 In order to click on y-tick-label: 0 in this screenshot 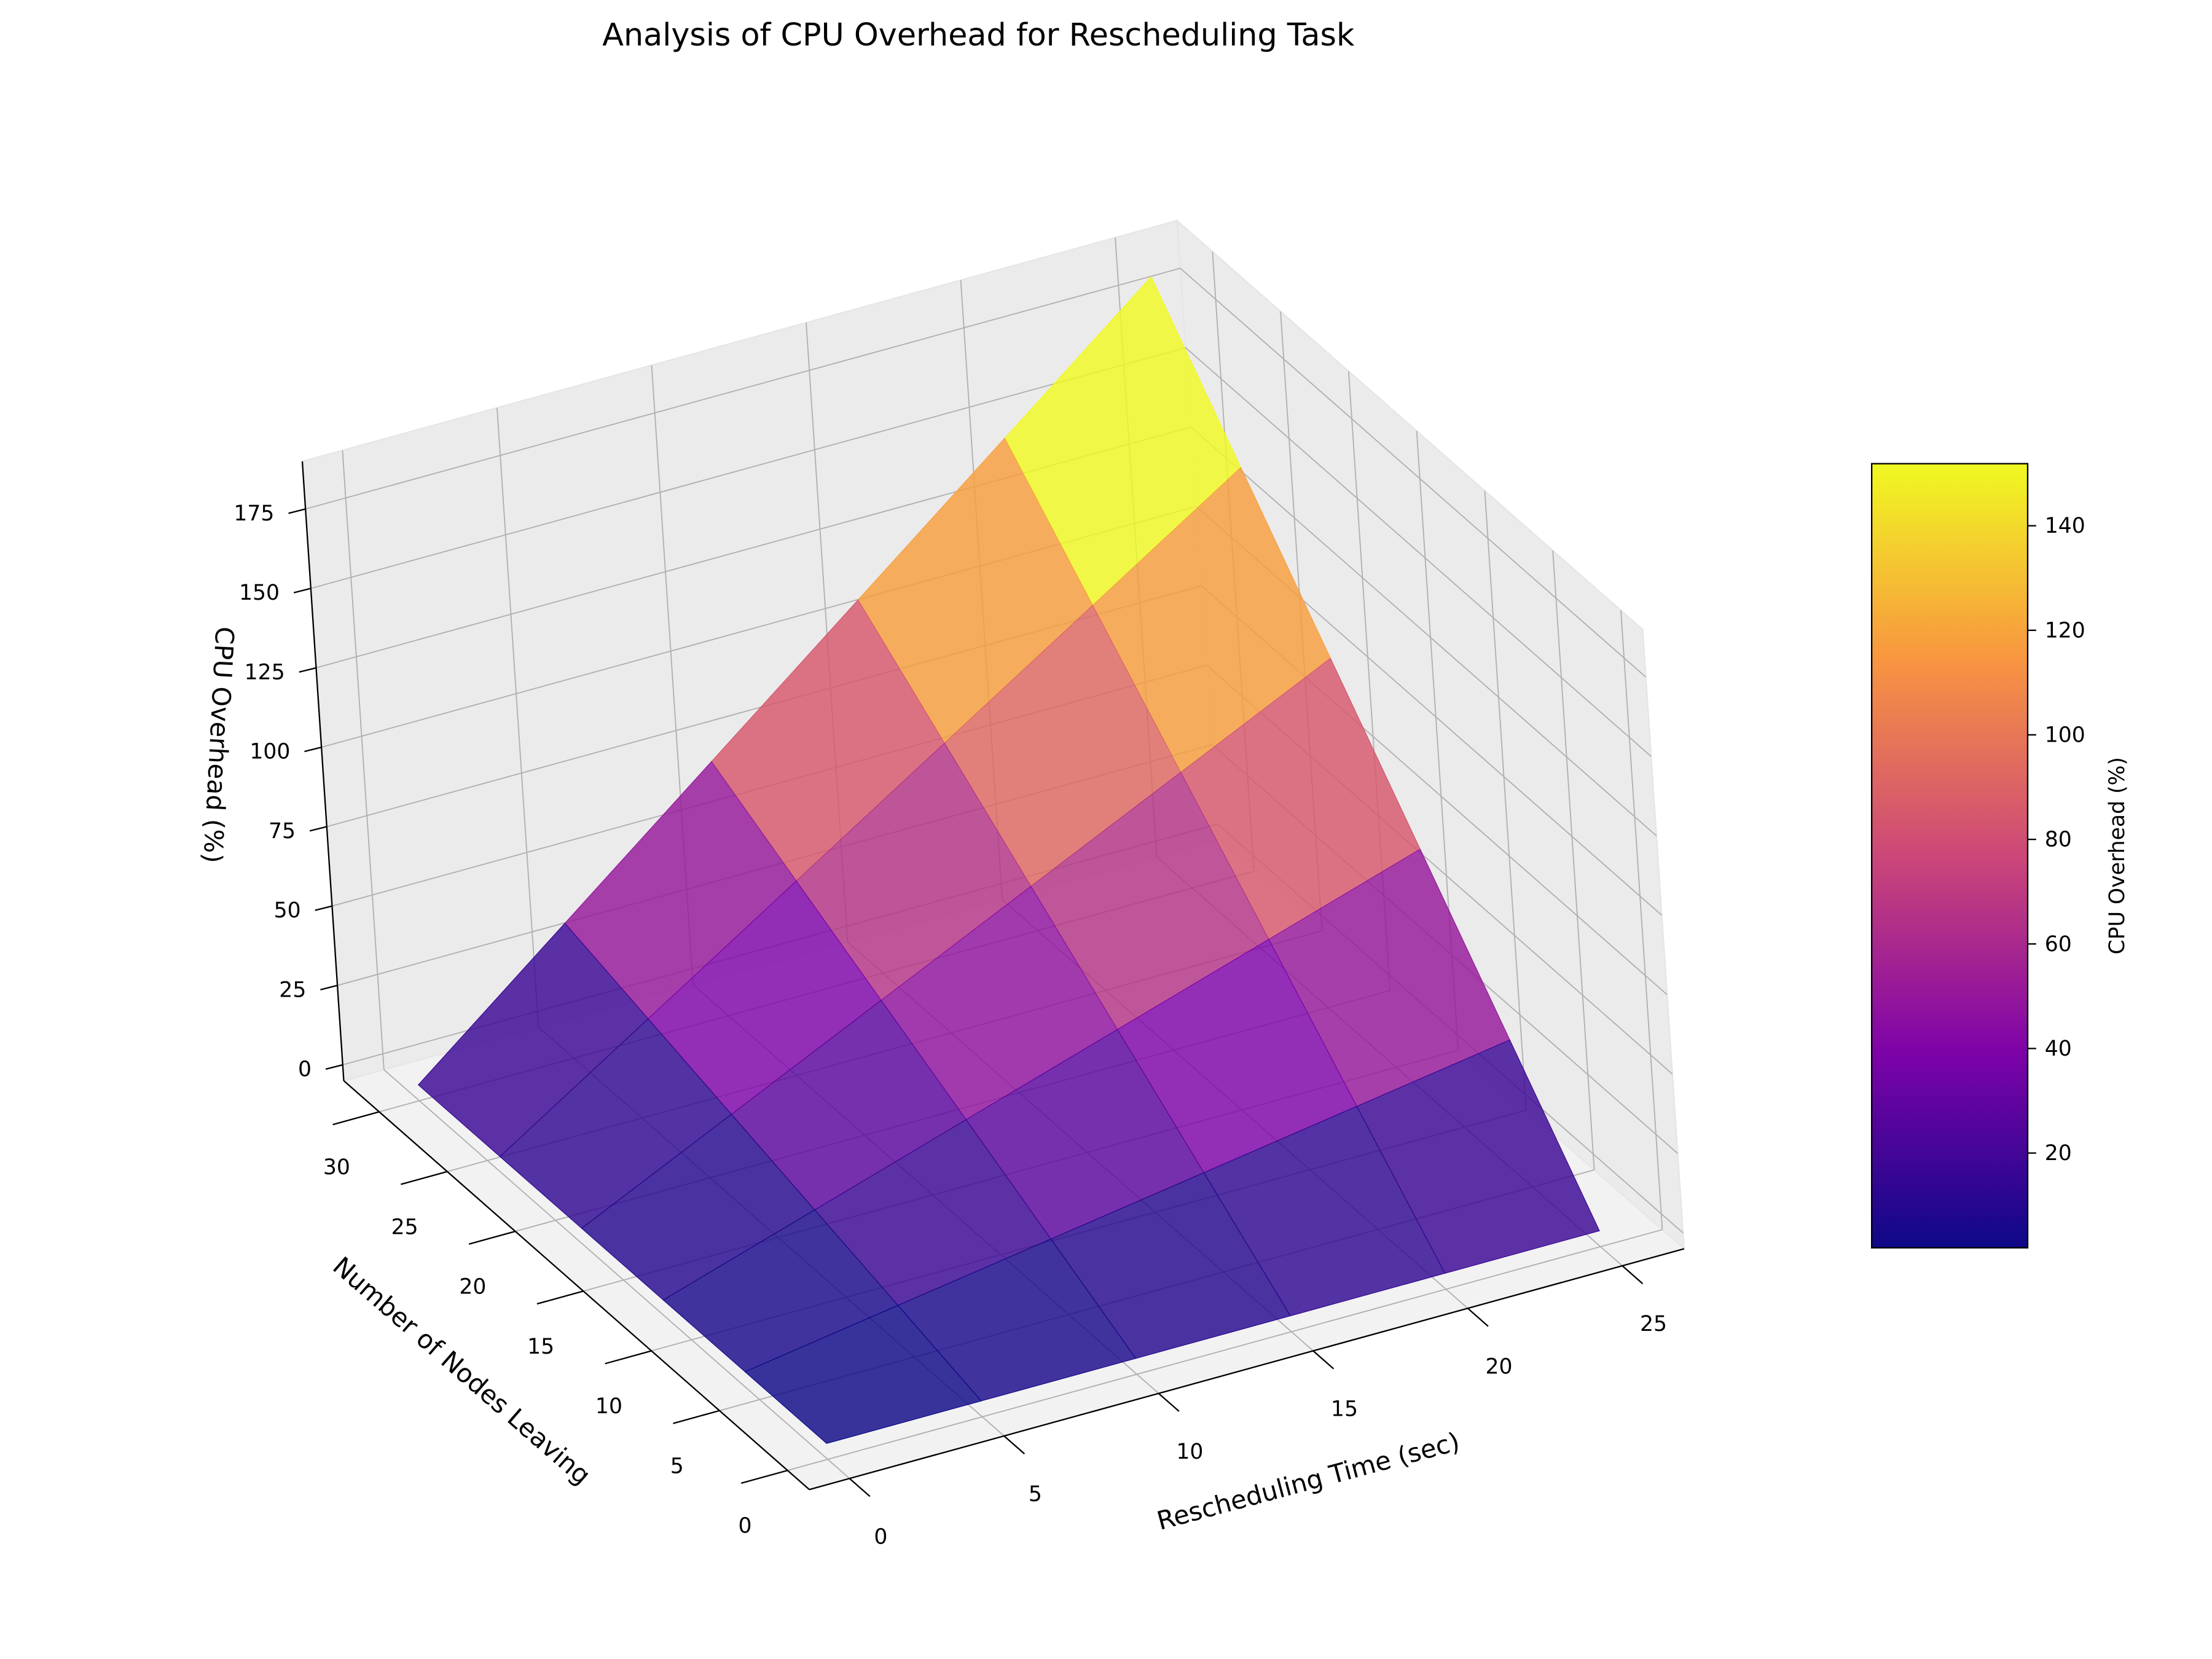, I will do `click(744, 1526)`.